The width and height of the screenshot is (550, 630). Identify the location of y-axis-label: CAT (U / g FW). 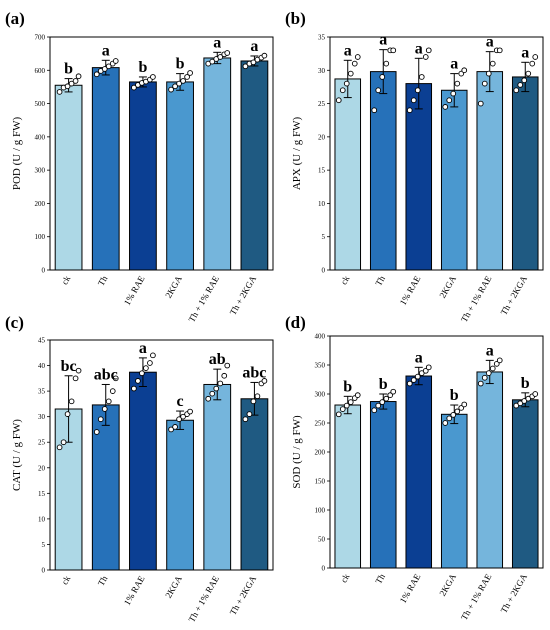
(17, 455).